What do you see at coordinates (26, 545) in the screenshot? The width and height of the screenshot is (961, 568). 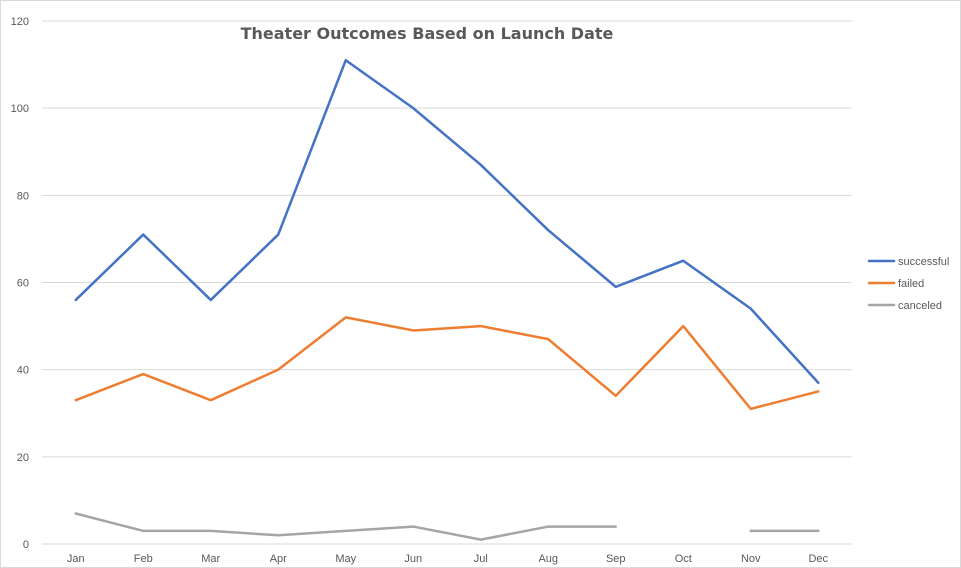 I see `y-tick-label: 0` at bounding box center [26, 545].